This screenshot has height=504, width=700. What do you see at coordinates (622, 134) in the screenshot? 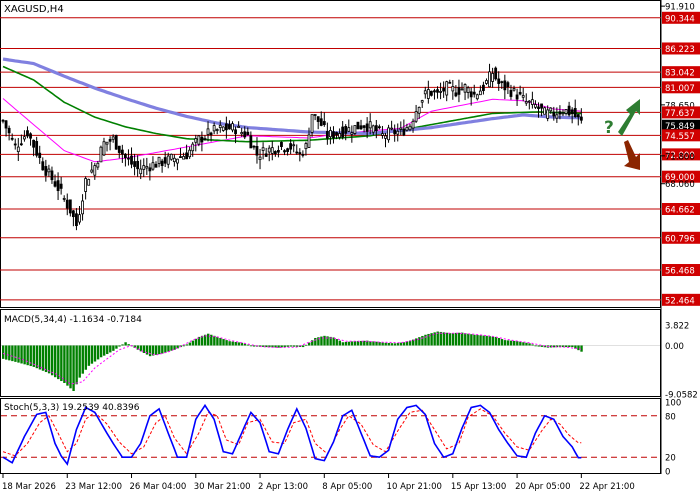
I see `forecast-signal: ?` at bounding box center [622, 134].